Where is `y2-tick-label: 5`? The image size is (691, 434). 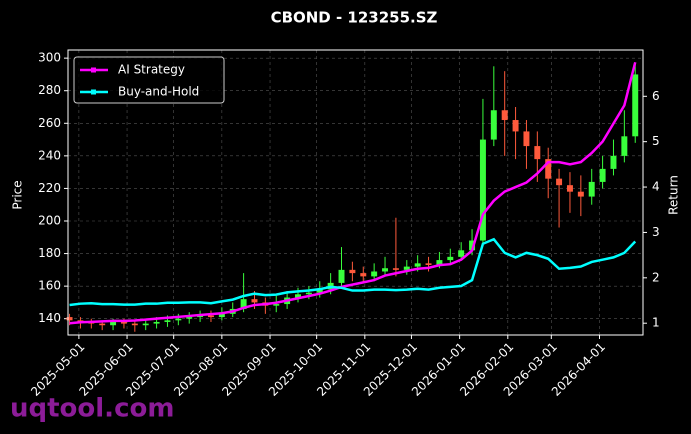
y2-tick-label: 5 is located at coordinates (656, 141).